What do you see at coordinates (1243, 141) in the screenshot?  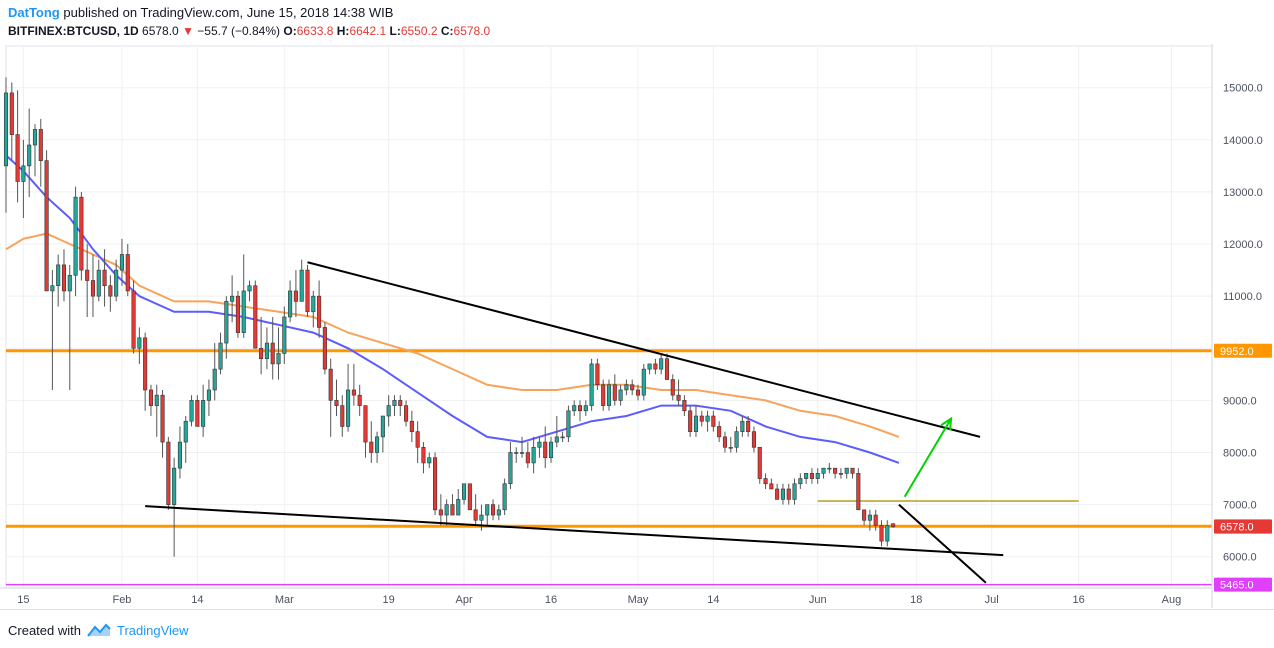 I see `y-tick-label: 14000.0` at bounding box center [1243, 141].